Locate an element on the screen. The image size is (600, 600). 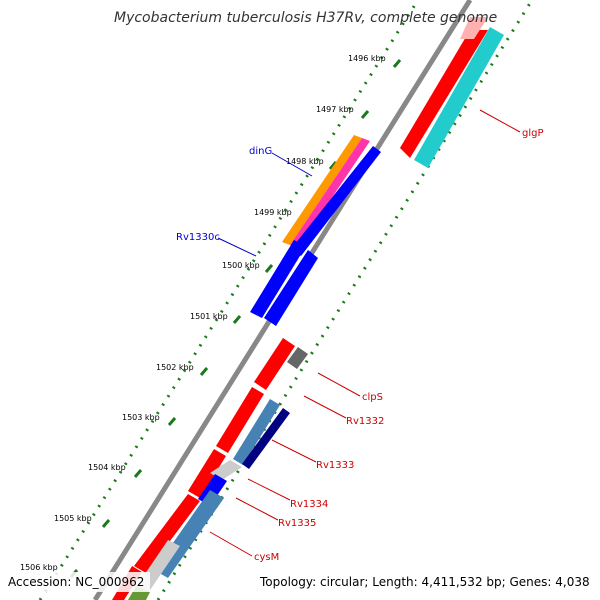
feature-dinG-magenta is located at coordinates (330, 193).